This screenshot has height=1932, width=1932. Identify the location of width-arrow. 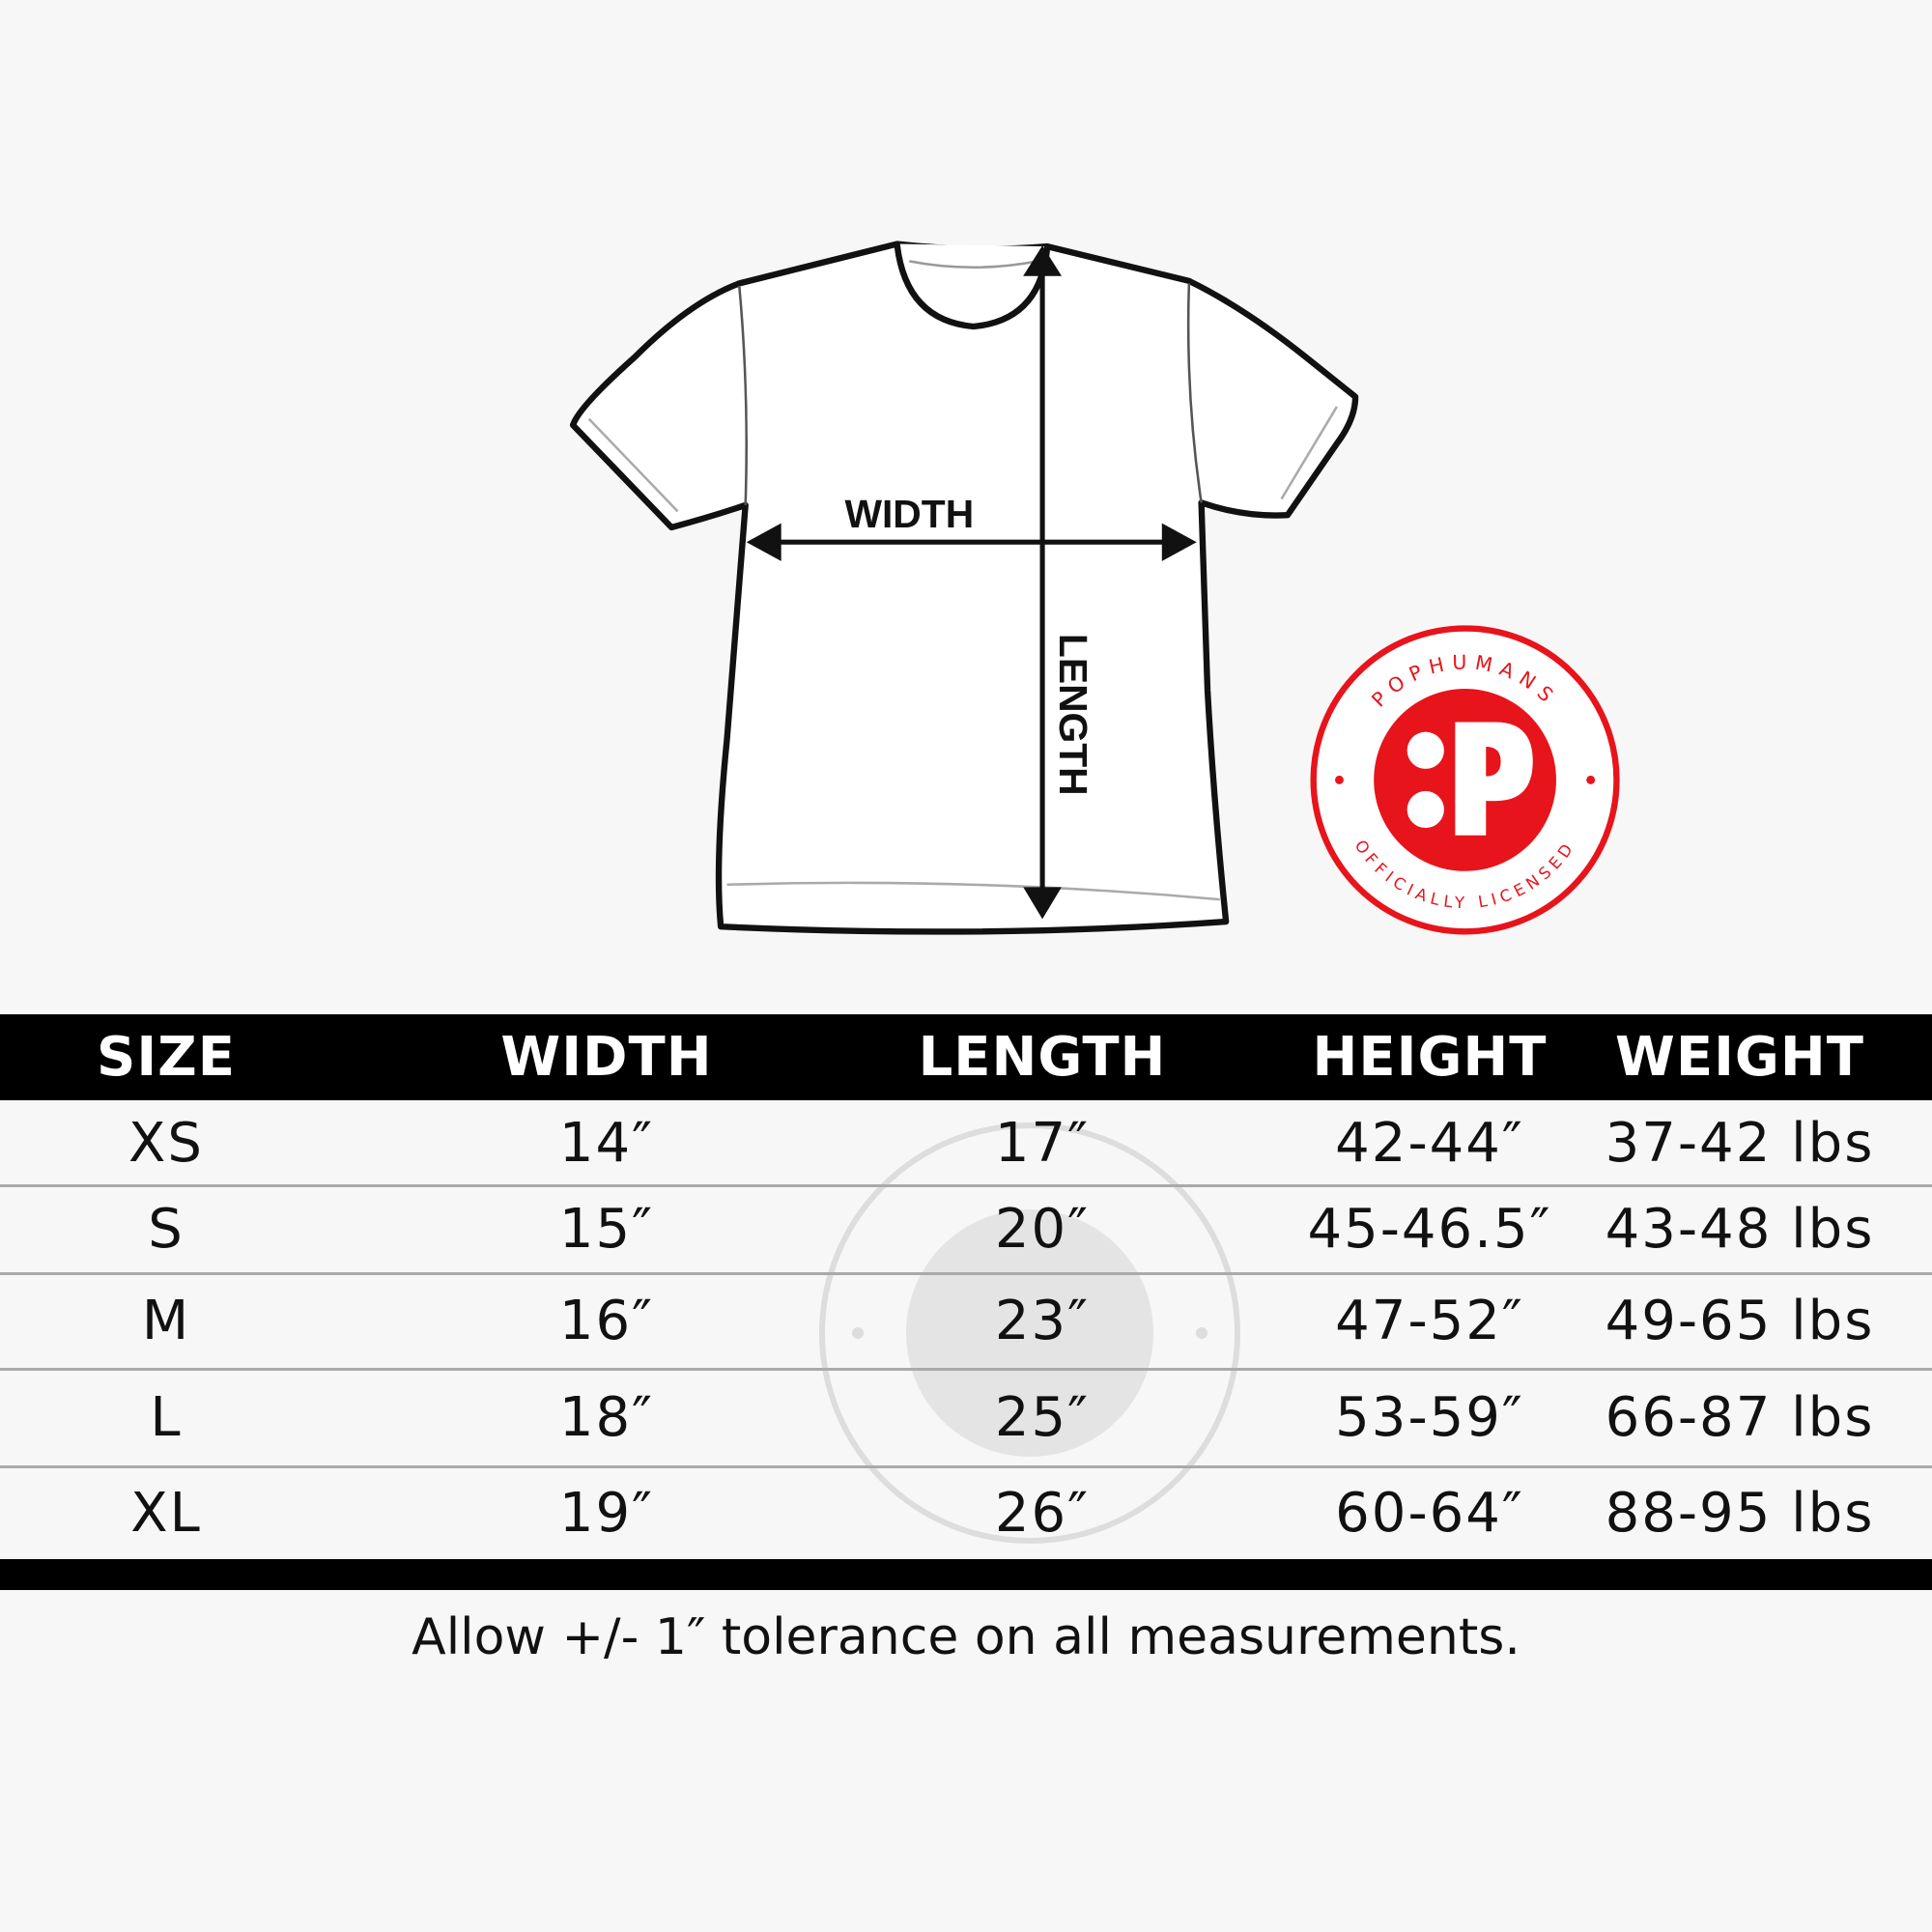
(971, 542).